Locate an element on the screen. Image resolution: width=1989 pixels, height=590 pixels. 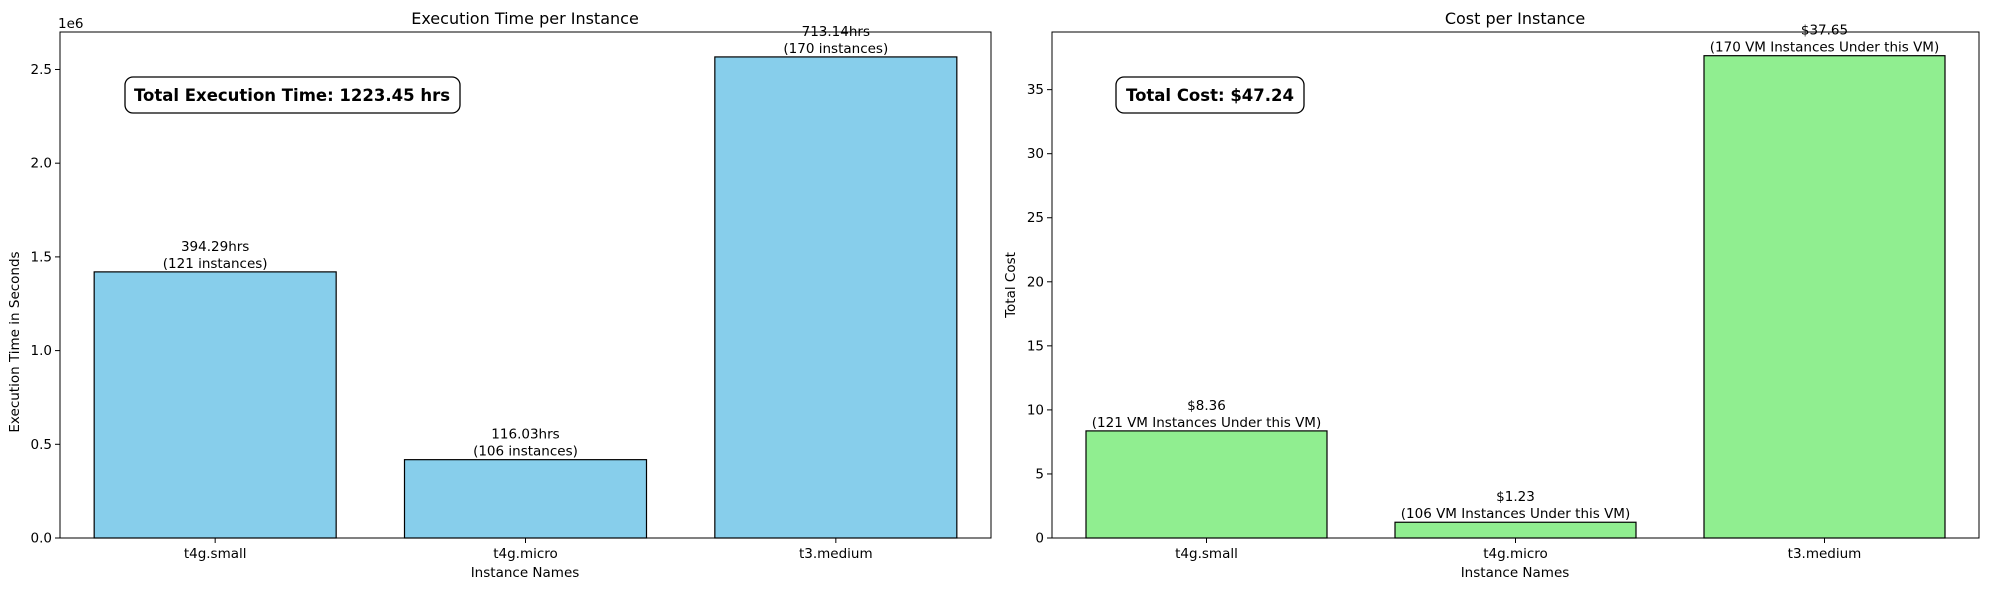
total-annotation: Total Execution Time: 1223.45 hrs is located at coordinates (292, 95).